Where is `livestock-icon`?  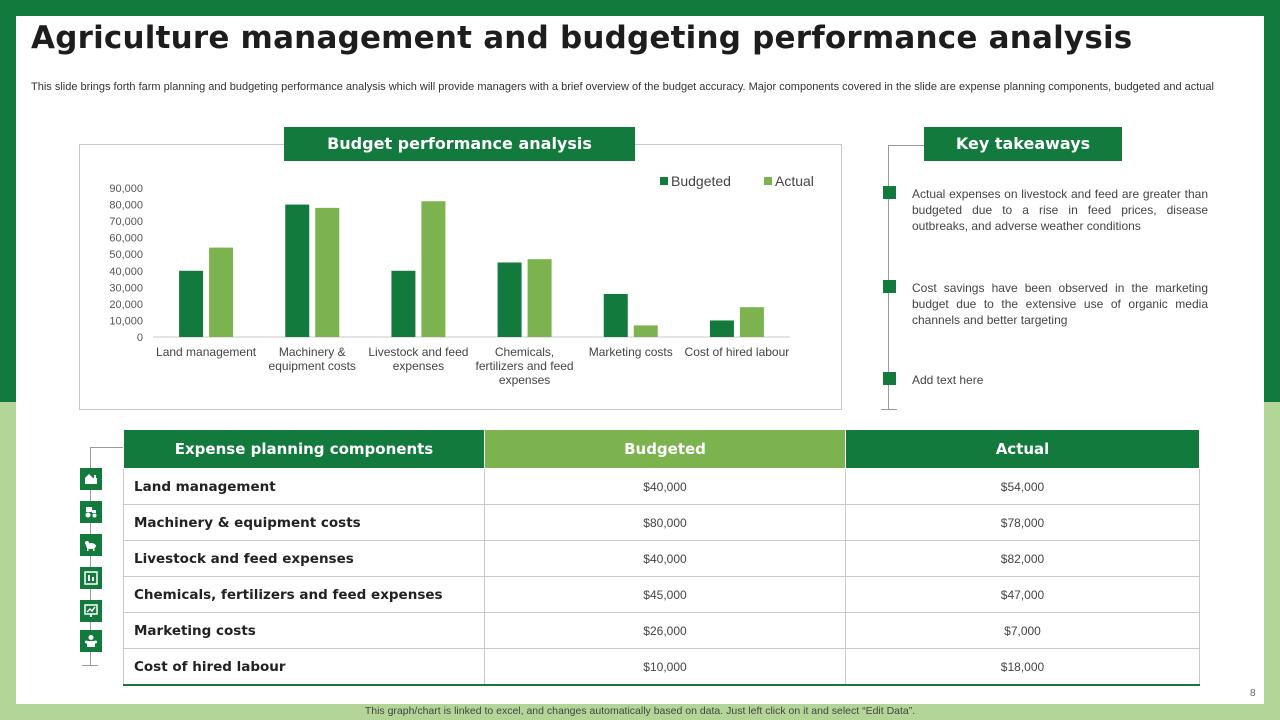
livestock-icon is located at coordinates (91, 545).